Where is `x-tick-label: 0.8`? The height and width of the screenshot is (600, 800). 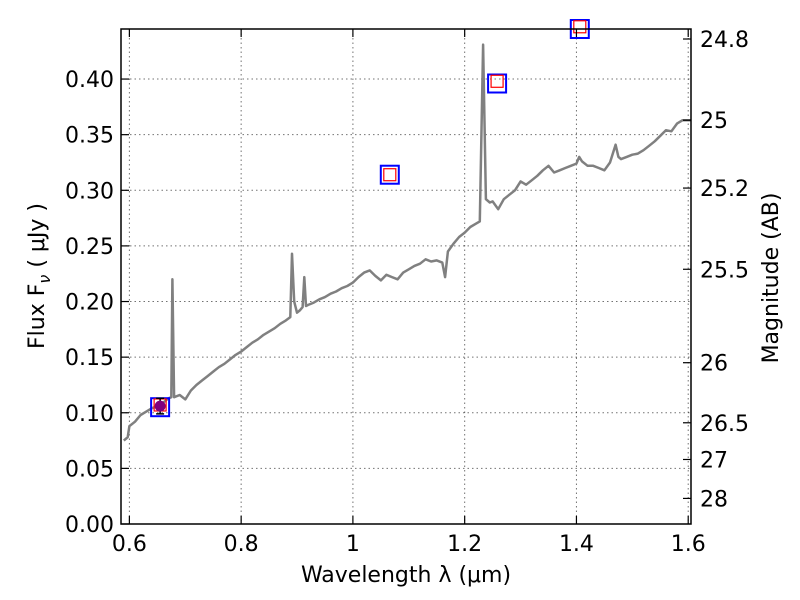 x-tick-label: 0.8 is located at coordinates (241, 544).